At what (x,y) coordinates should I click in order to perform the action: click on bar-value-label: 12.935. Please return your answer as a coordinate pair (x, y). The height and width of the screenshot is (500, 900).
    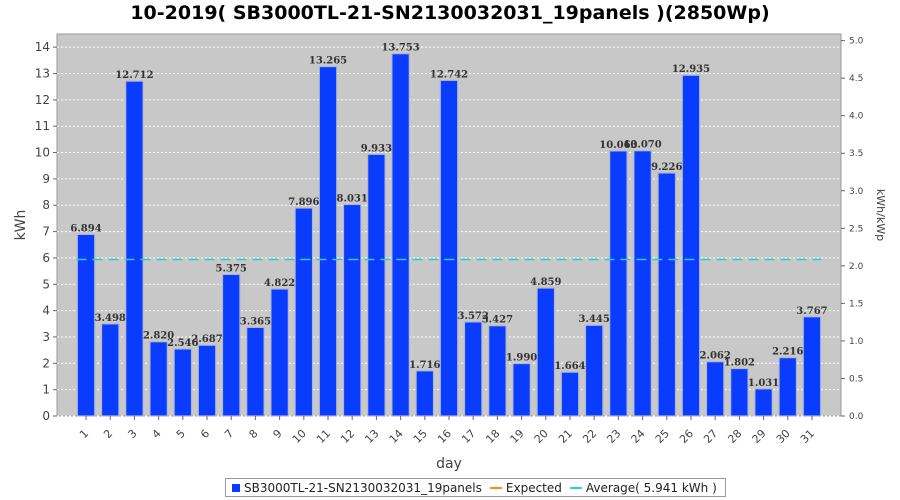
    Looking at the image, I should click on (691, 69).